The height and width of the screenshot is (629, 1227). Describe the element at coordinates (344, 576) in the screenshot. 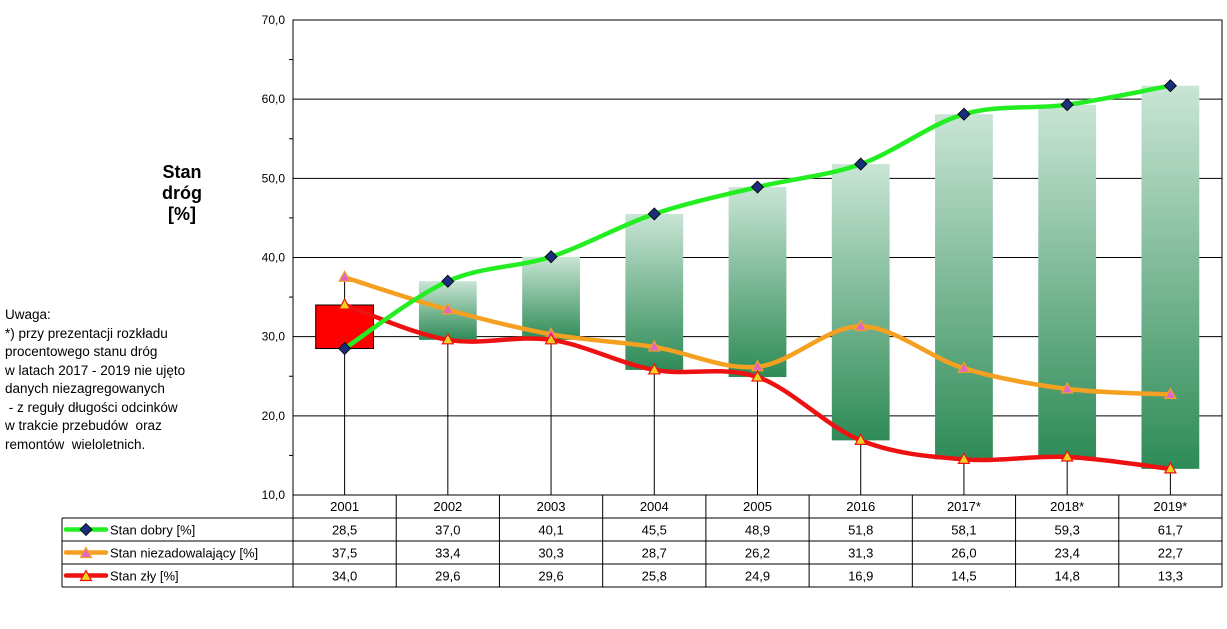

I see `data-table-cell: 34,0` at that location.